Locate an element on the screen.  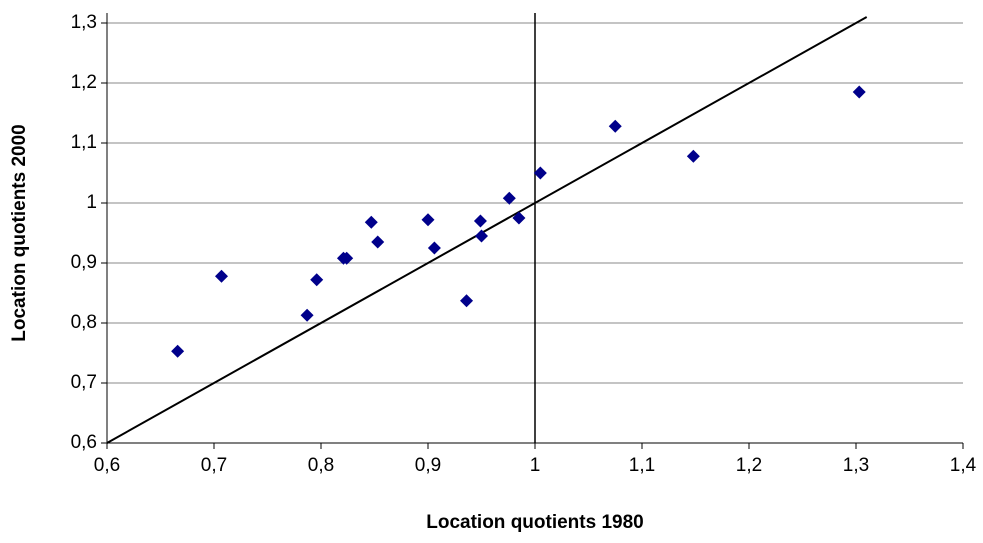
y-tick-label: 1,2 is located at coordinates (84, 82).